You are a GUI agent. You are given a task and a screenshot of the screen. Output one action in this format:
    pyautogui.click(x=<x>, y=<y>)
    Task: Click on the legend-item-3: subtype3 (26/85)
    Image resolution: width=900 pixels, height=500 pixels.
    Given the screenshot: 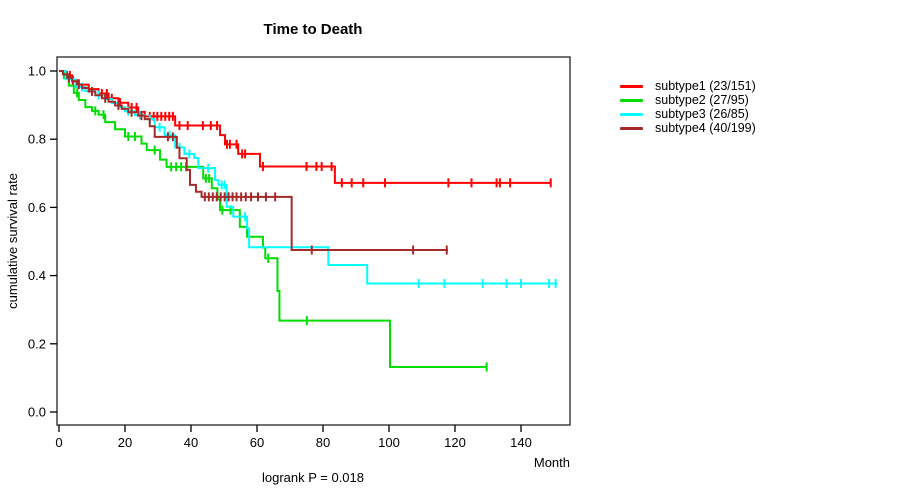 What is the action you would take?
    pyautogui.click(x=688, y=114)
    